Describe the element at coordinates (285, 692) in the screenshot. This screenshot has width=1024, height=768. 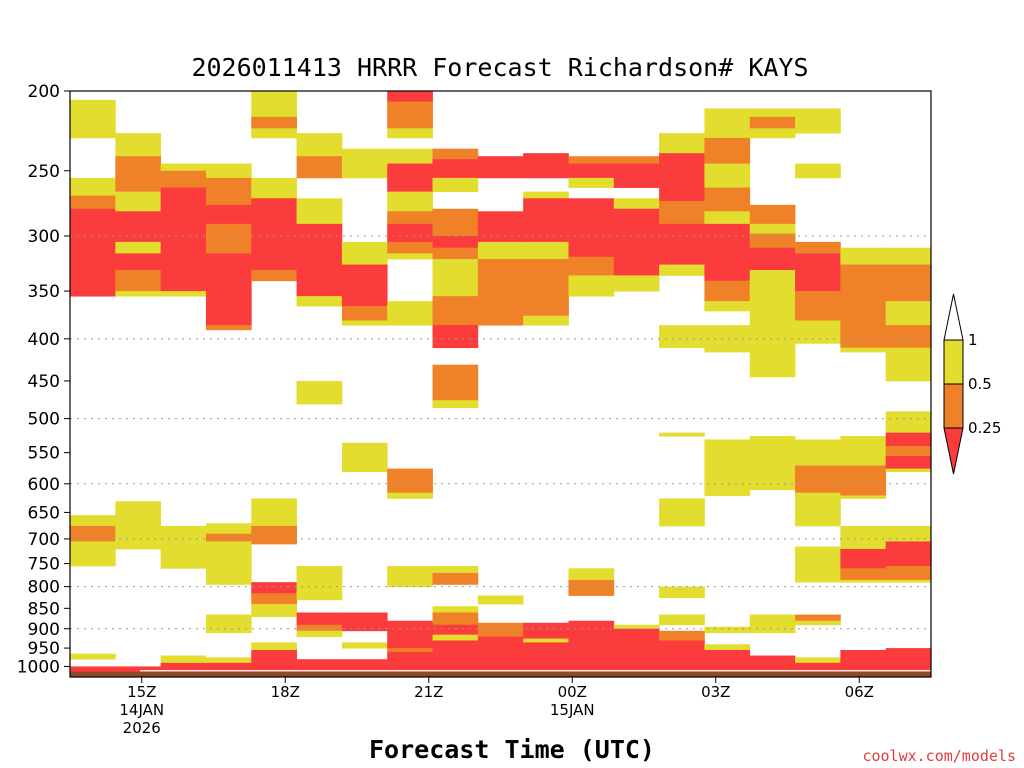
I see `x-tick-label: 18Z` at that location.